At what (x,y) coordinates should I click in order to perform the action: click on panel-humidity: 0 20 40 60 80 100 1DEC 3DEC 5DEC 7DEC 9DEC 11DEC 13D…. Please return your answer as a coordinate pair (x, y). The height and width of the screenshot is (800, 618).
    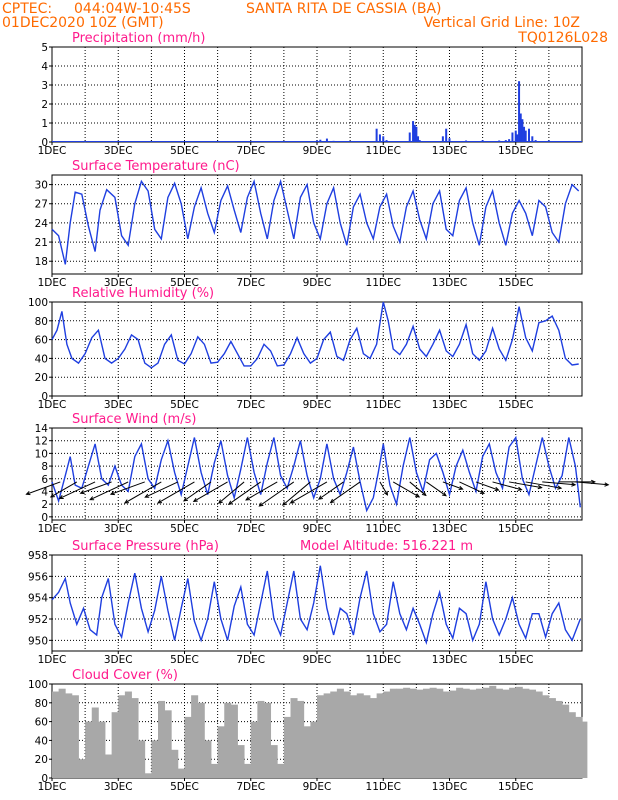
    Looking at the image, I should click on (305, 348).